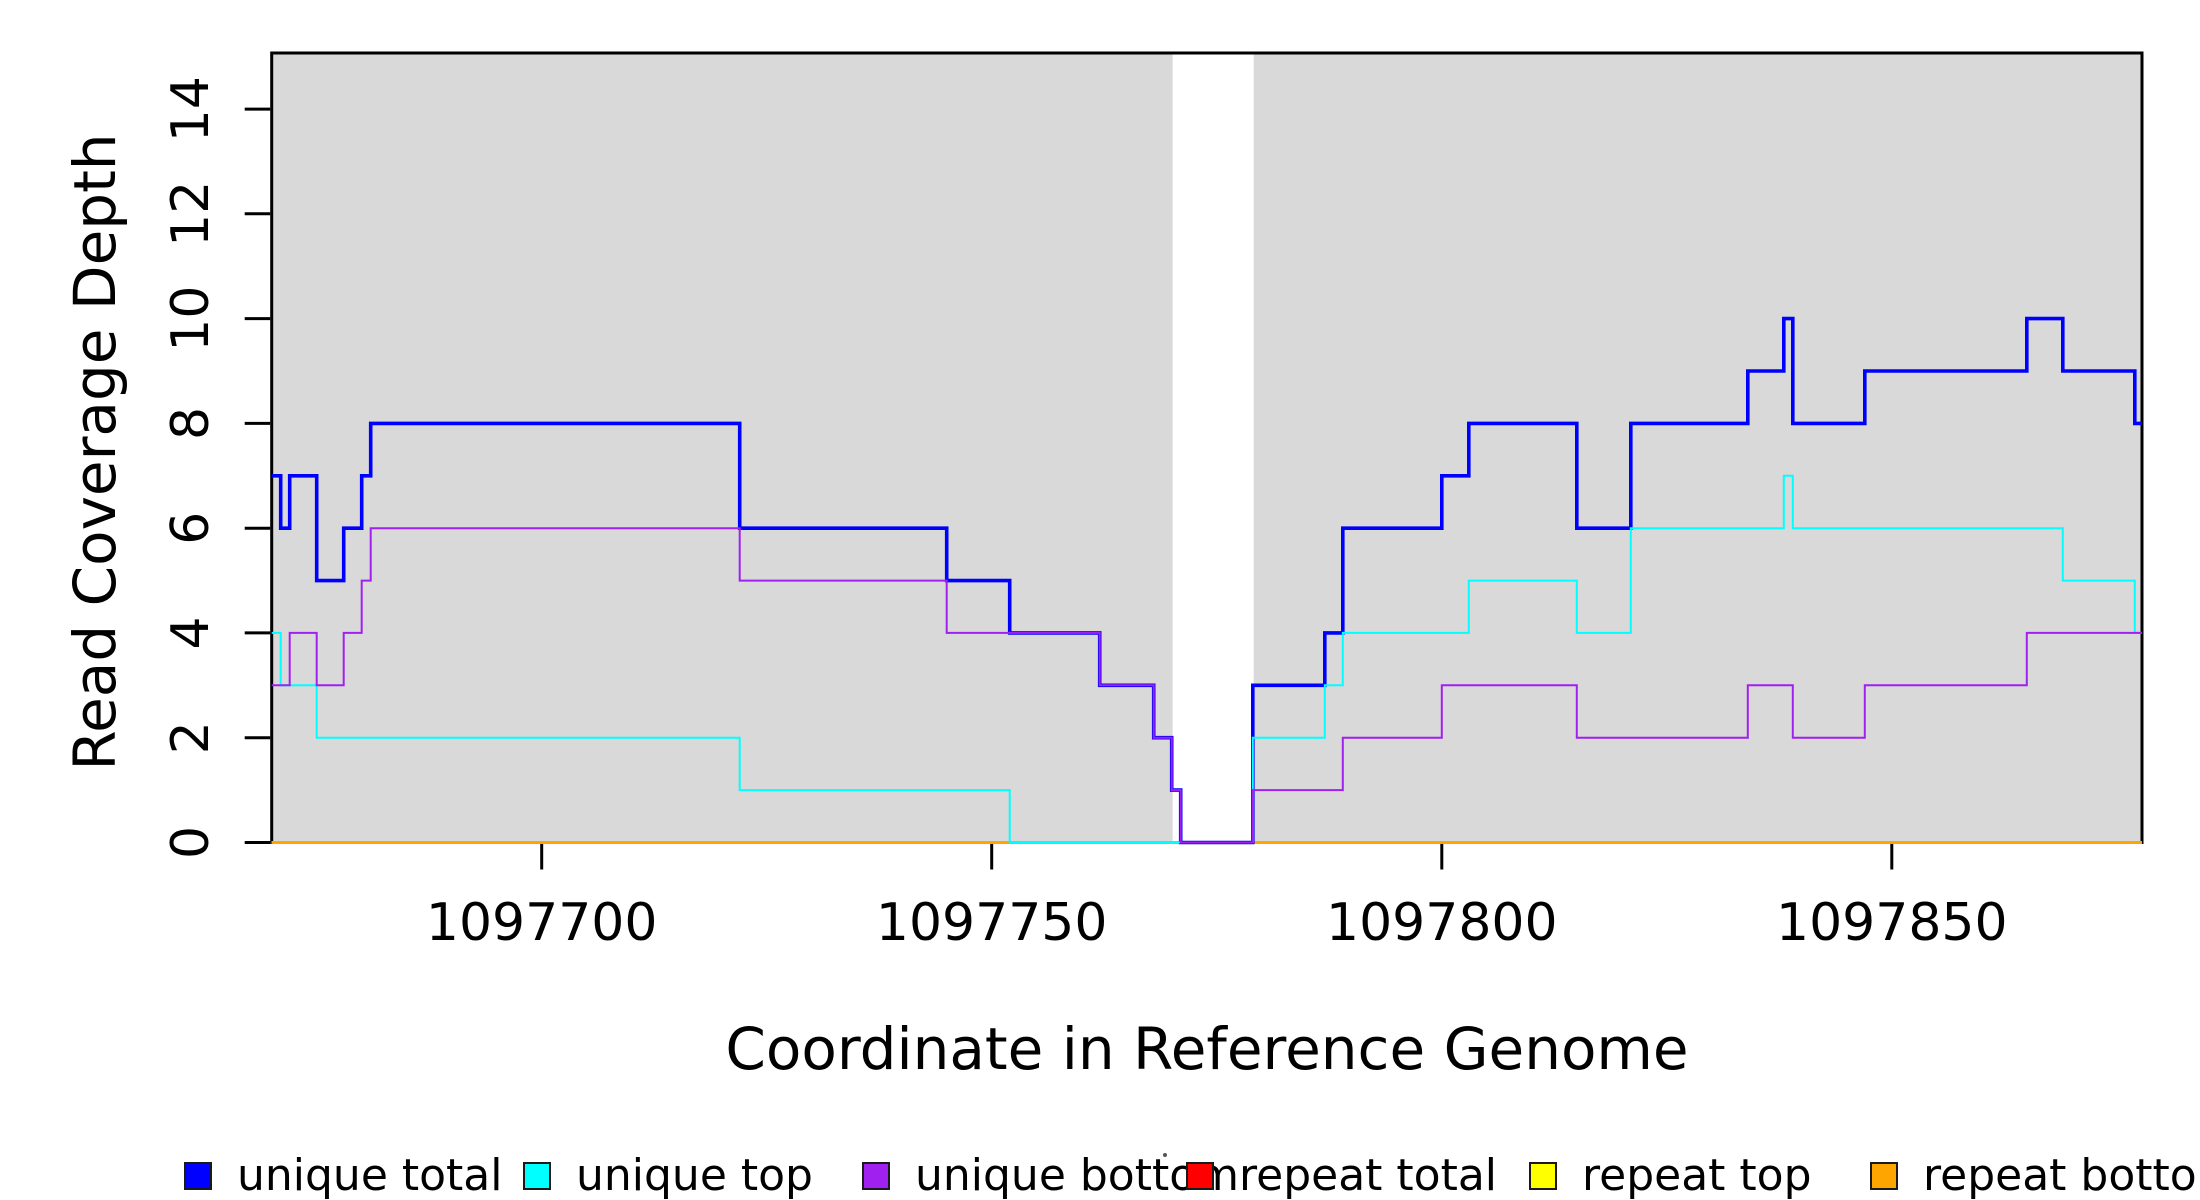 The height and width of the screenshot is (1200, 2200). What do you see at coordinates (1697, 1175) in the screenshot?
I see `legend-label: repeat top` at bounding box center [1697, 1175].